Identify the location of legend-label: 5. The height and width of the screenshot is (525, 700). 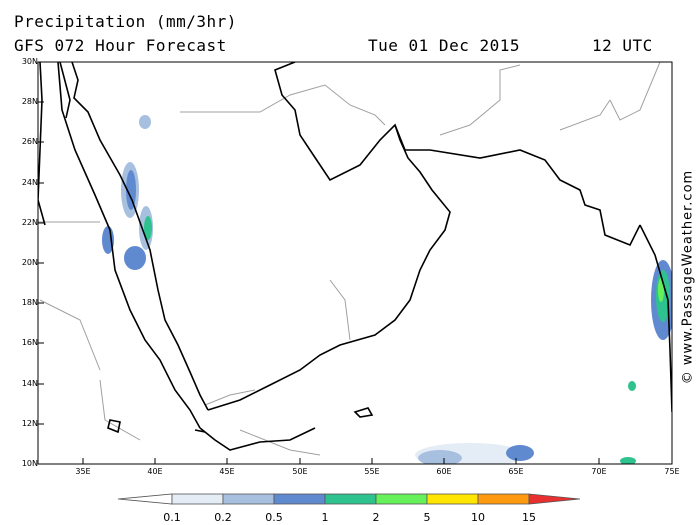
(427, 517).